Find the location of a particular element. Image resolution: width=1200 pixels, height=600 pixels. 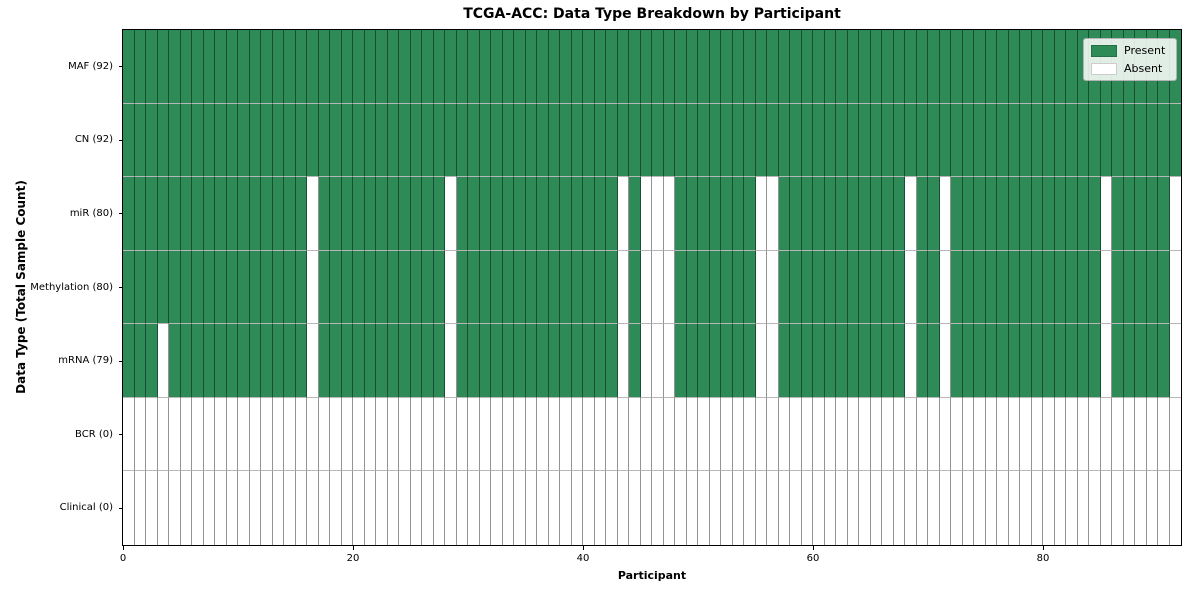

x-tick-label: 80 is located at coordinates (1043, 558).